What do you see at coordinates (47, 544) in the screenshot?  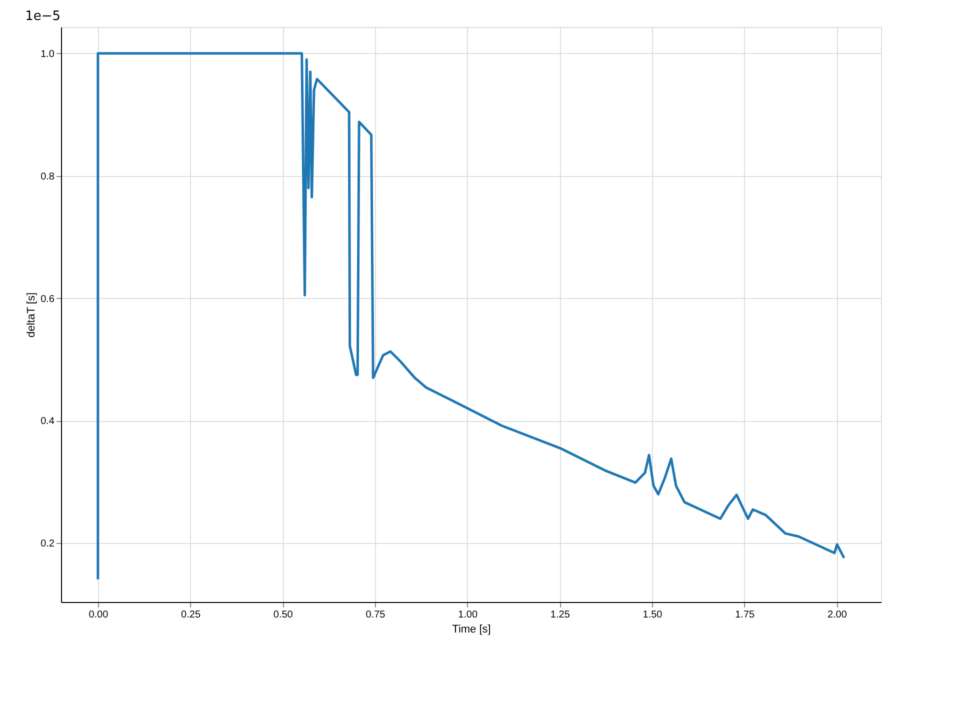 I see `y-tick-label: 0.2` at bounding box center [47, 544].